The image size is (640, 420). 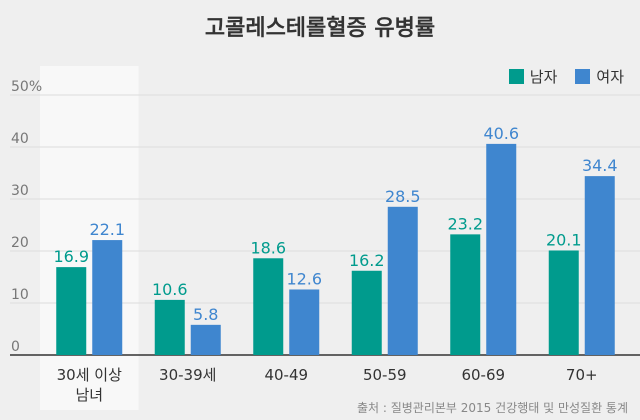 I want to click on legend: 남자 여자, so click(x=566, y=76).